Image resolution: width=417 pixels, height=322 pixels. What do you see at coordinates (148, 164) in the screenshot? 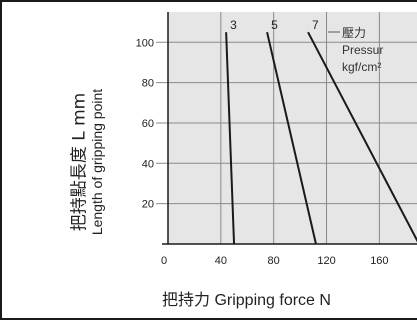
I see `y-tick-label: 40` at bounding box center [148, 164].